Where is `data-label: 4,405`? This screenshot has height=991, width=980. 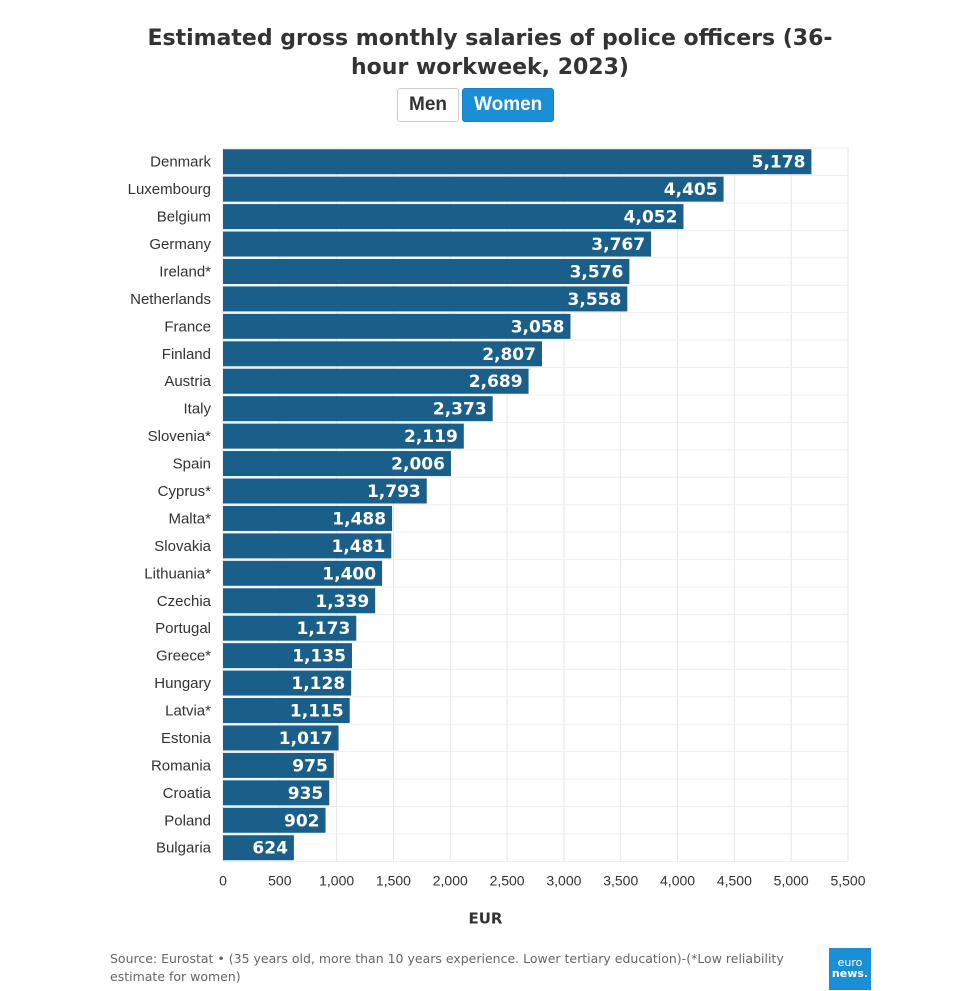 data-label: 4,405 is located at coordinates (691, 190).